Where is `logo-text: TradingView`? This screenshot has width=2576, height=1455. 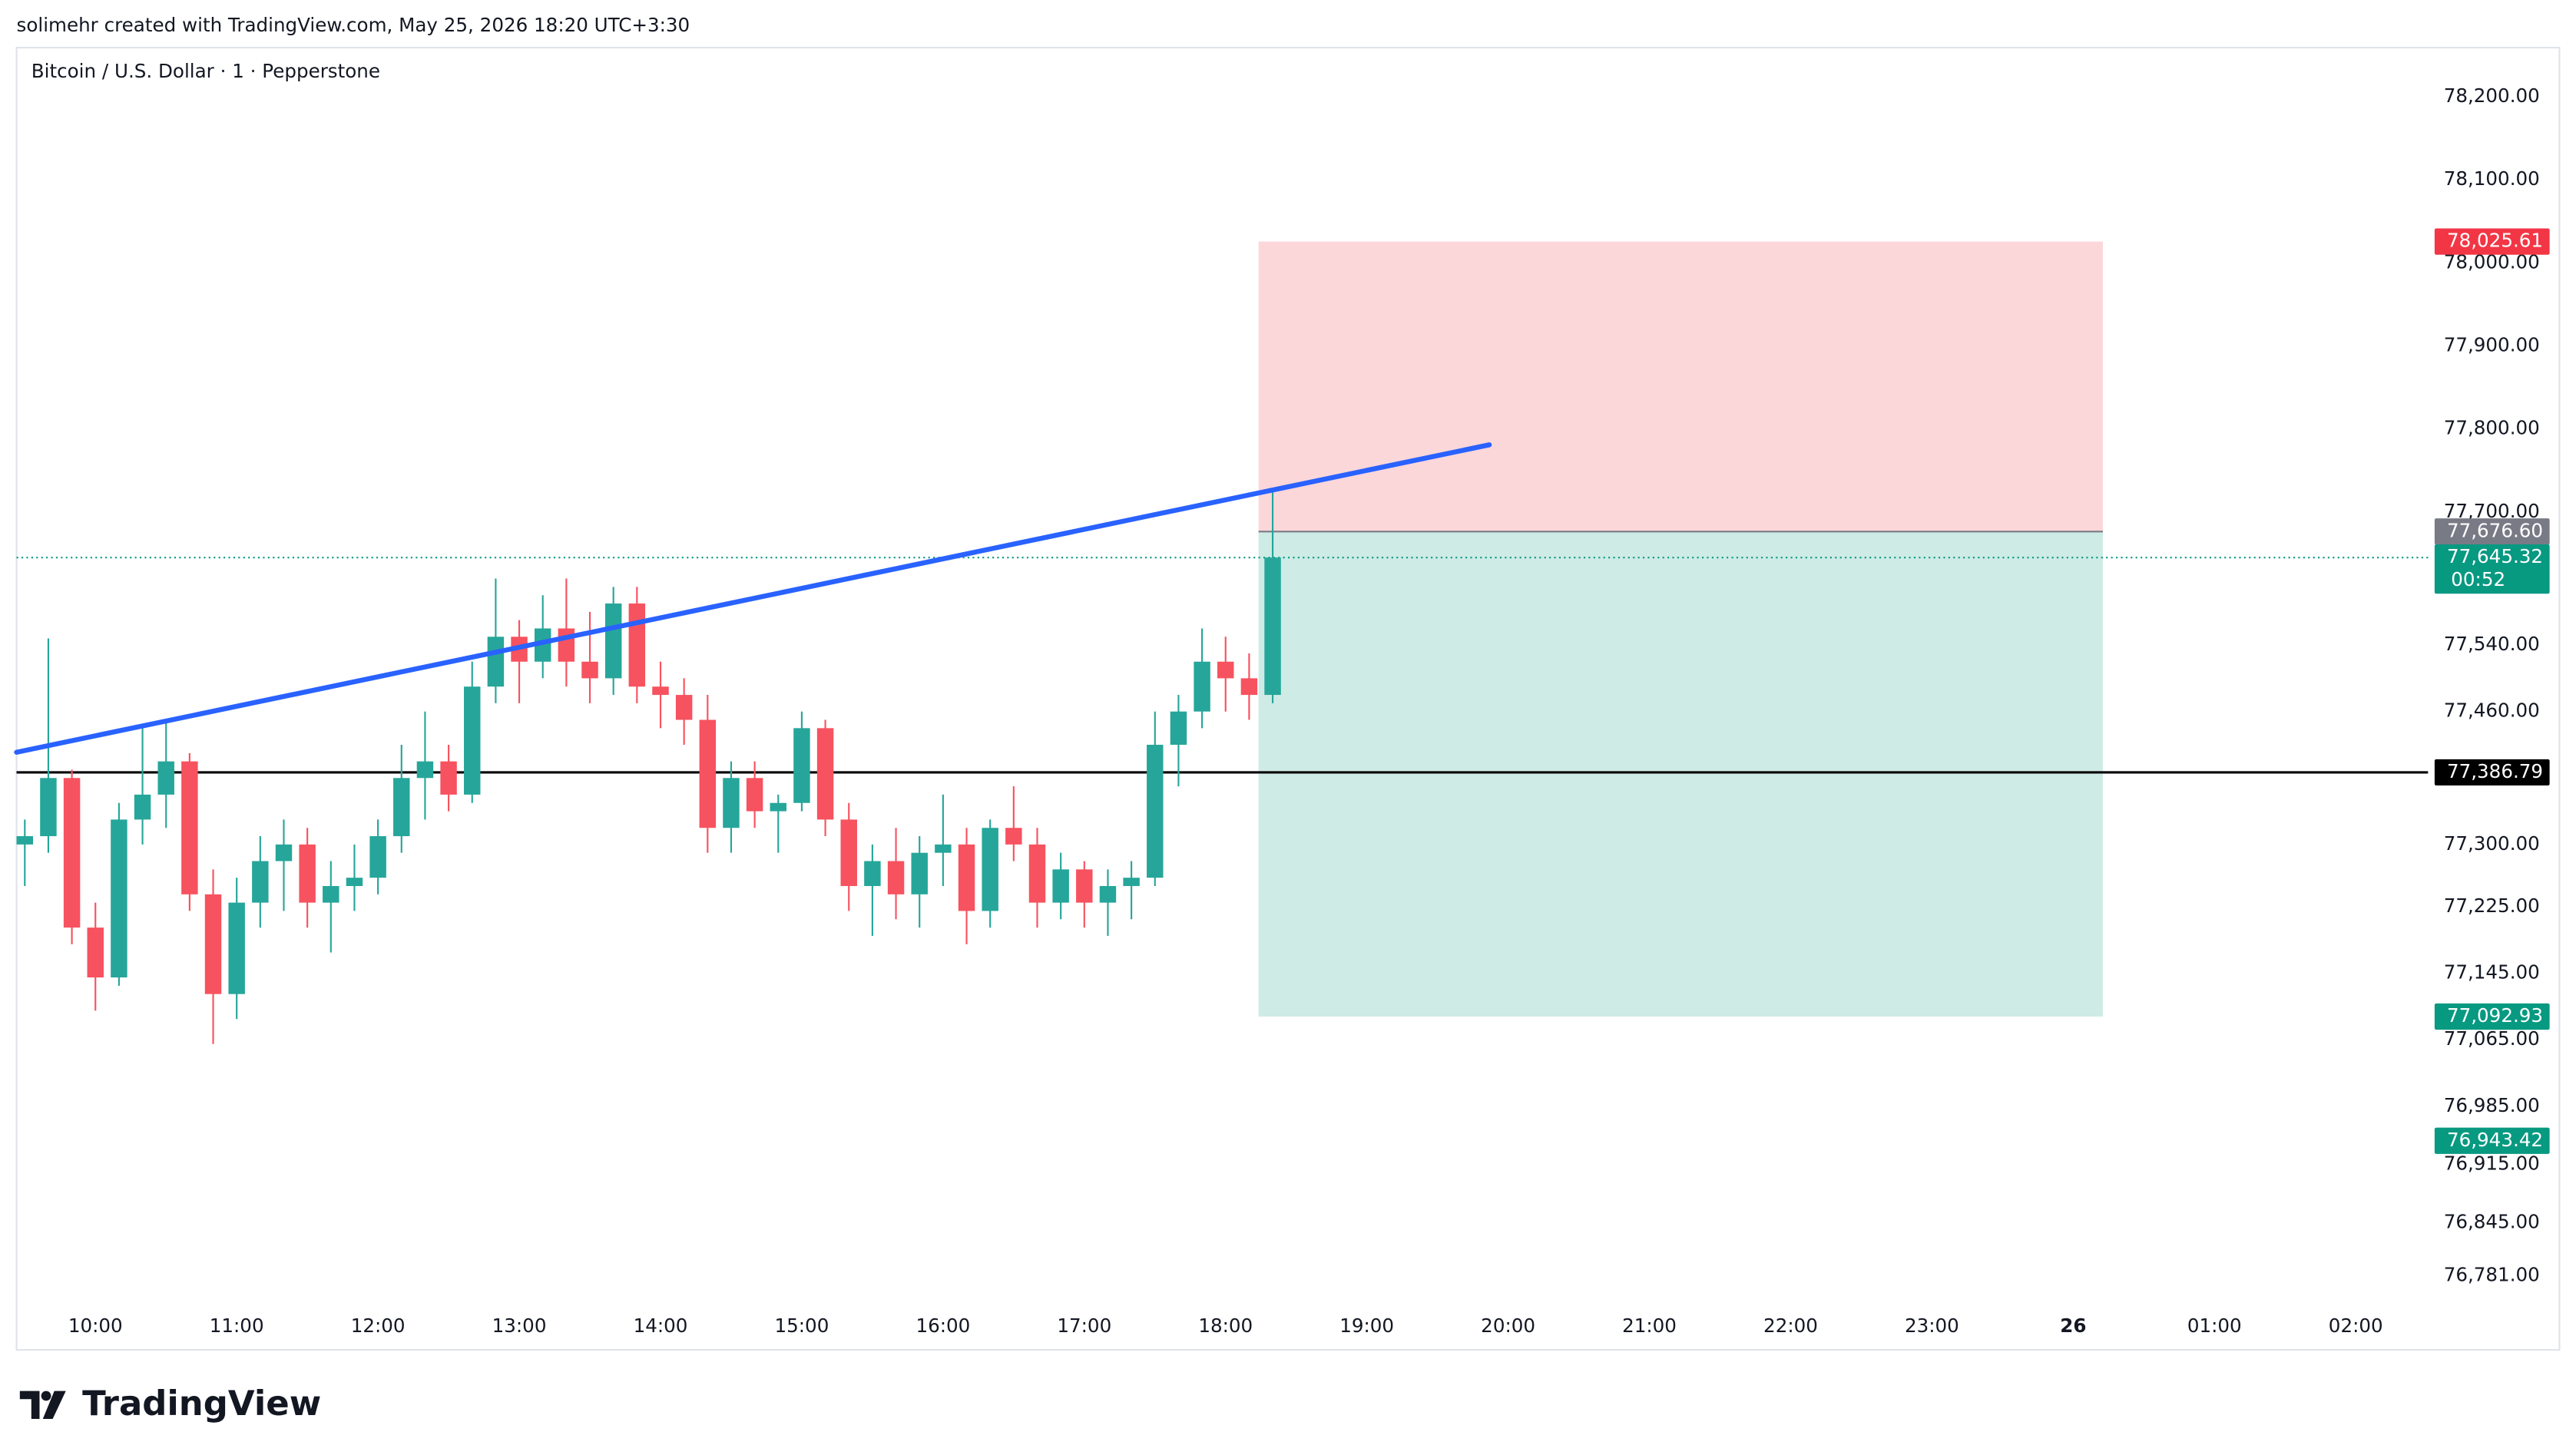 logo-text: TradingView is located at coordinates (202, 1403).